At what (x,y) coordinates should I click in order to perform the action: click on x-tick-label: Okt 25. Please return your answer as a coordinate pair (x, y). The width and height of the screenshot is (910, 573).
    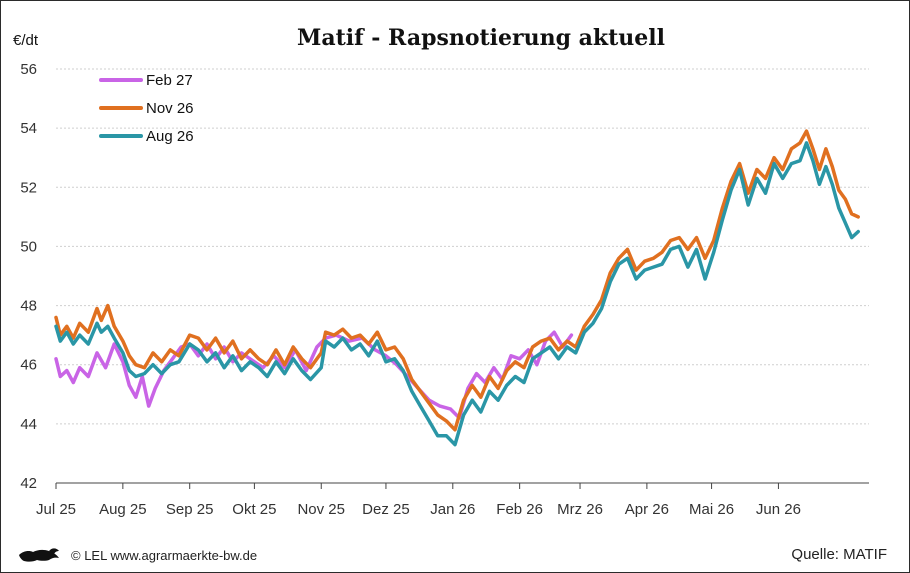
    Looking at the image, I should click on (254, 509).